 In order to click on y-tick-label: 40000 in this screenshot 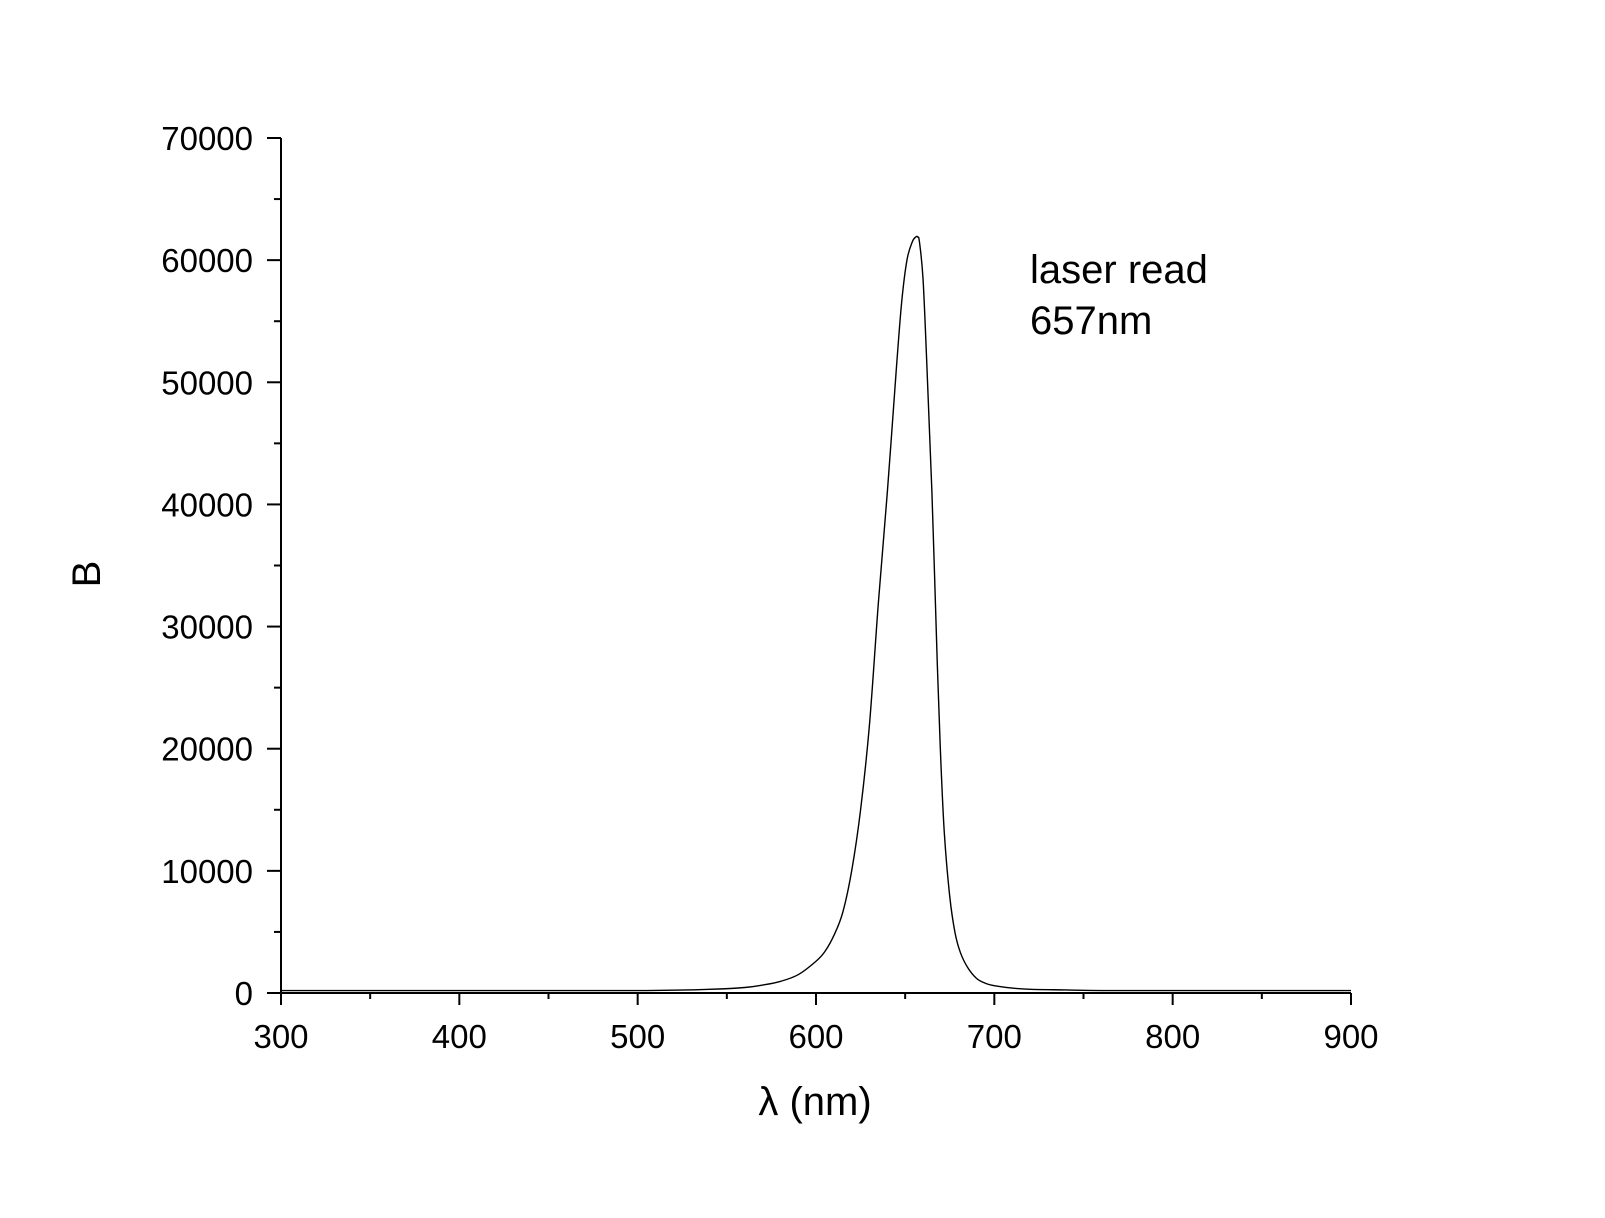, I will do `click(207, 504)`.